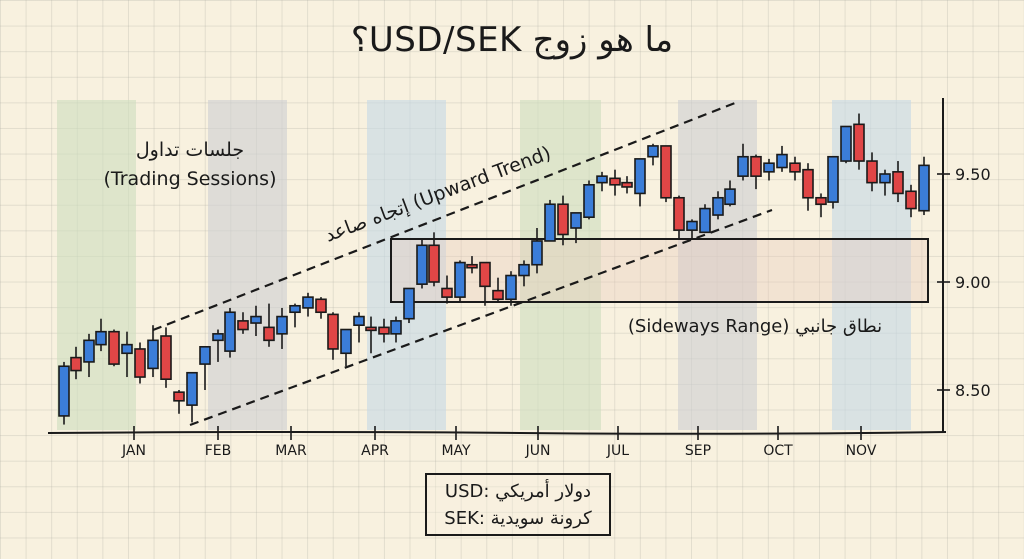 Image resolution: width=1024 pixels, height=559 pixels. Describe the element at coordinates (497, 442) in the screenshot. I see `x-axis: JAN FEB MAR APR MAY JUN JUL SEP OCT NOV` at that location.